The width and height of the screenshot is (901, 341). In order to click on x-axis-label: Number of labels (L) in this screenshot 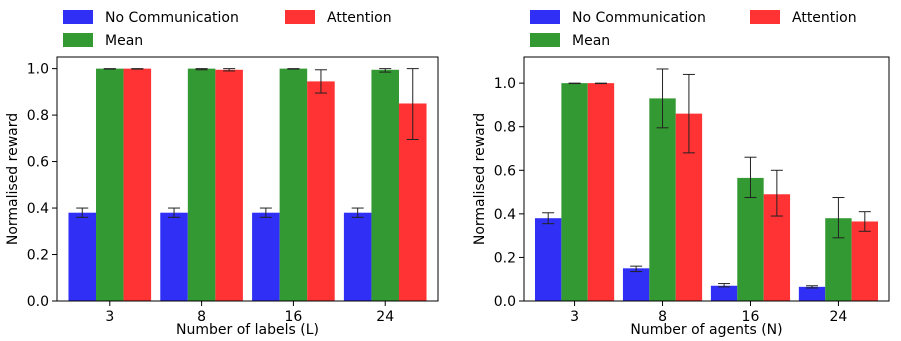, I will do `click(247, 329)`.